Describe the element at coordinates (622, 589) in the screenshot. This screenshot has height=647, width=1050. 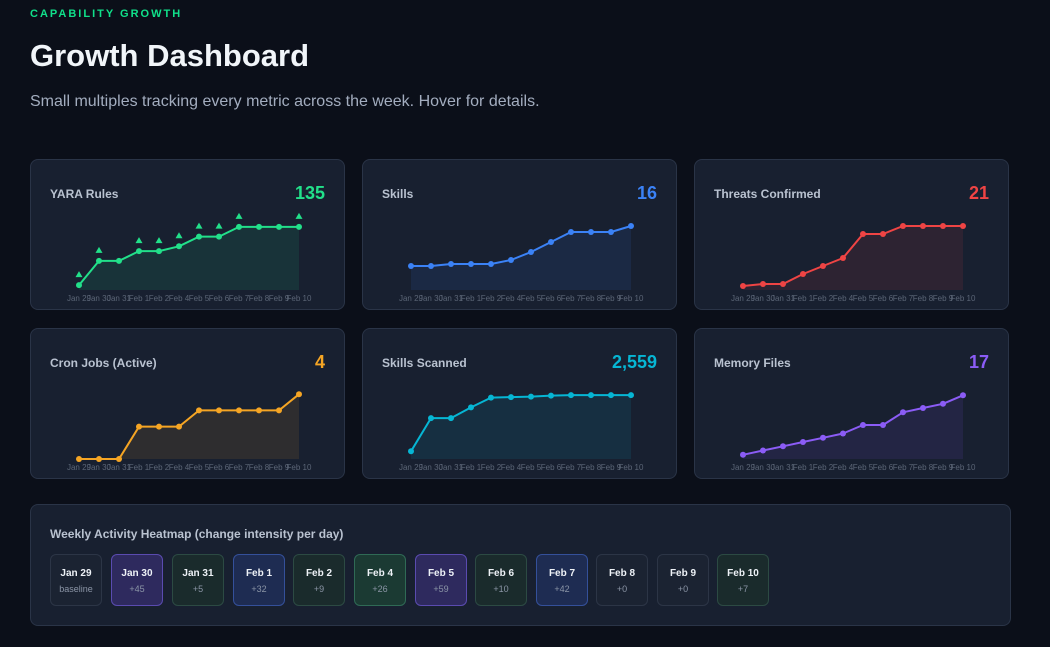
I see `day-delta: +0` at that location.